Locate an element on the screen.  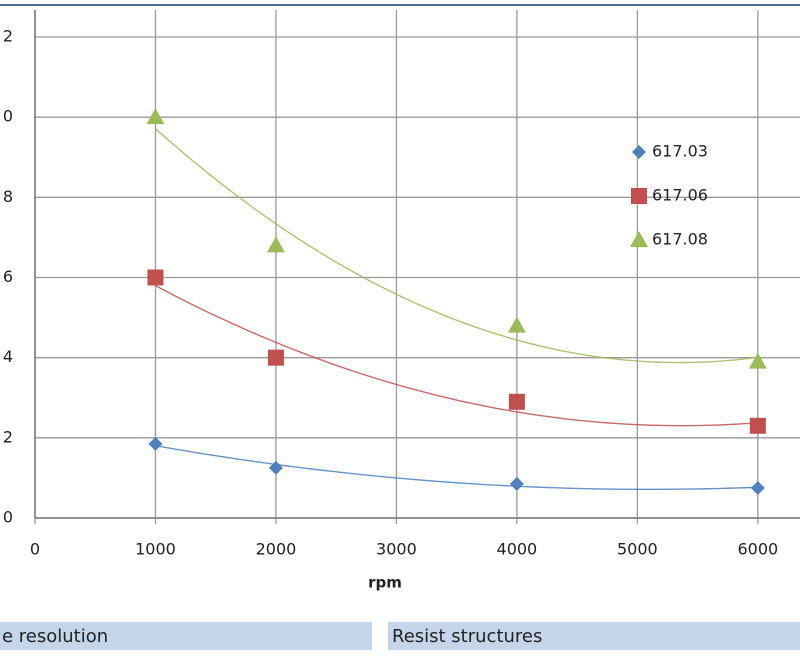
x-axis-label: rpm is located at coordinates (385, 583).